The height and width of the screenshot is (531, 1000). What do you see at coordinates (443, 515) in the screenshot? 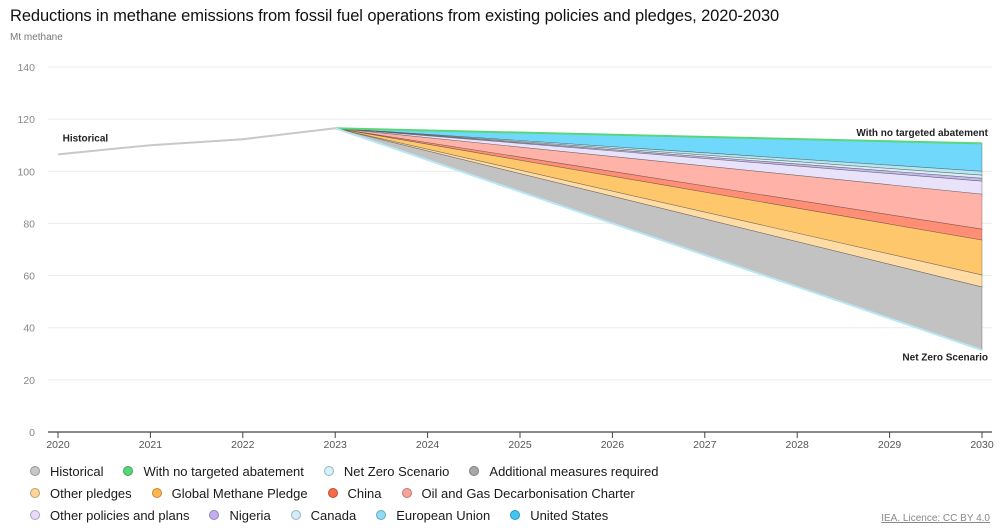
I see `legend-label: European Union` at bounding box center [443, 515].